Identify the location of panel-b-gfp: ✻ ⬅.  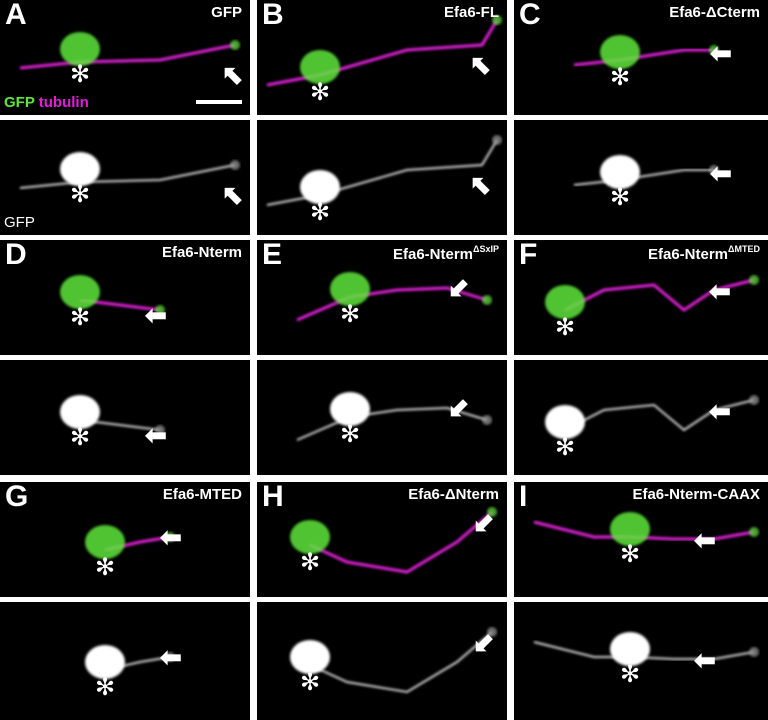
(382, 177).